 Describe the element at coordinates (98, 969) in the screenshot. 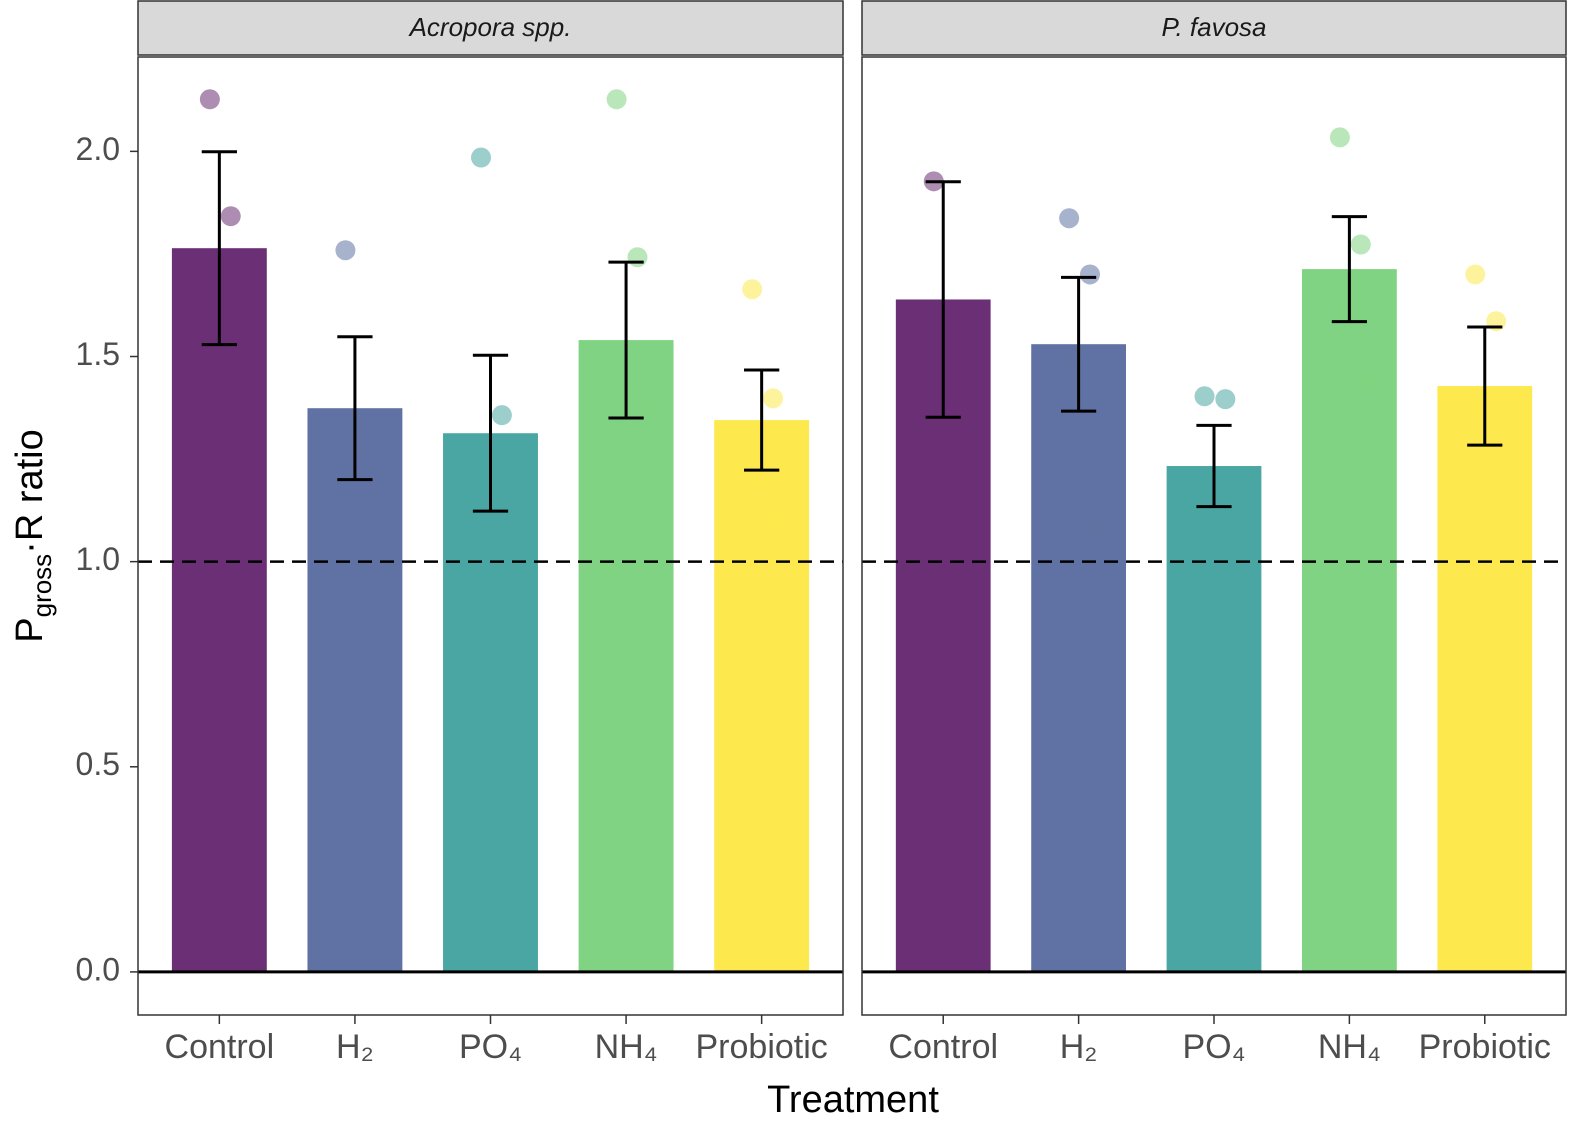

I see `y-tick-label: 0.0` at that location.